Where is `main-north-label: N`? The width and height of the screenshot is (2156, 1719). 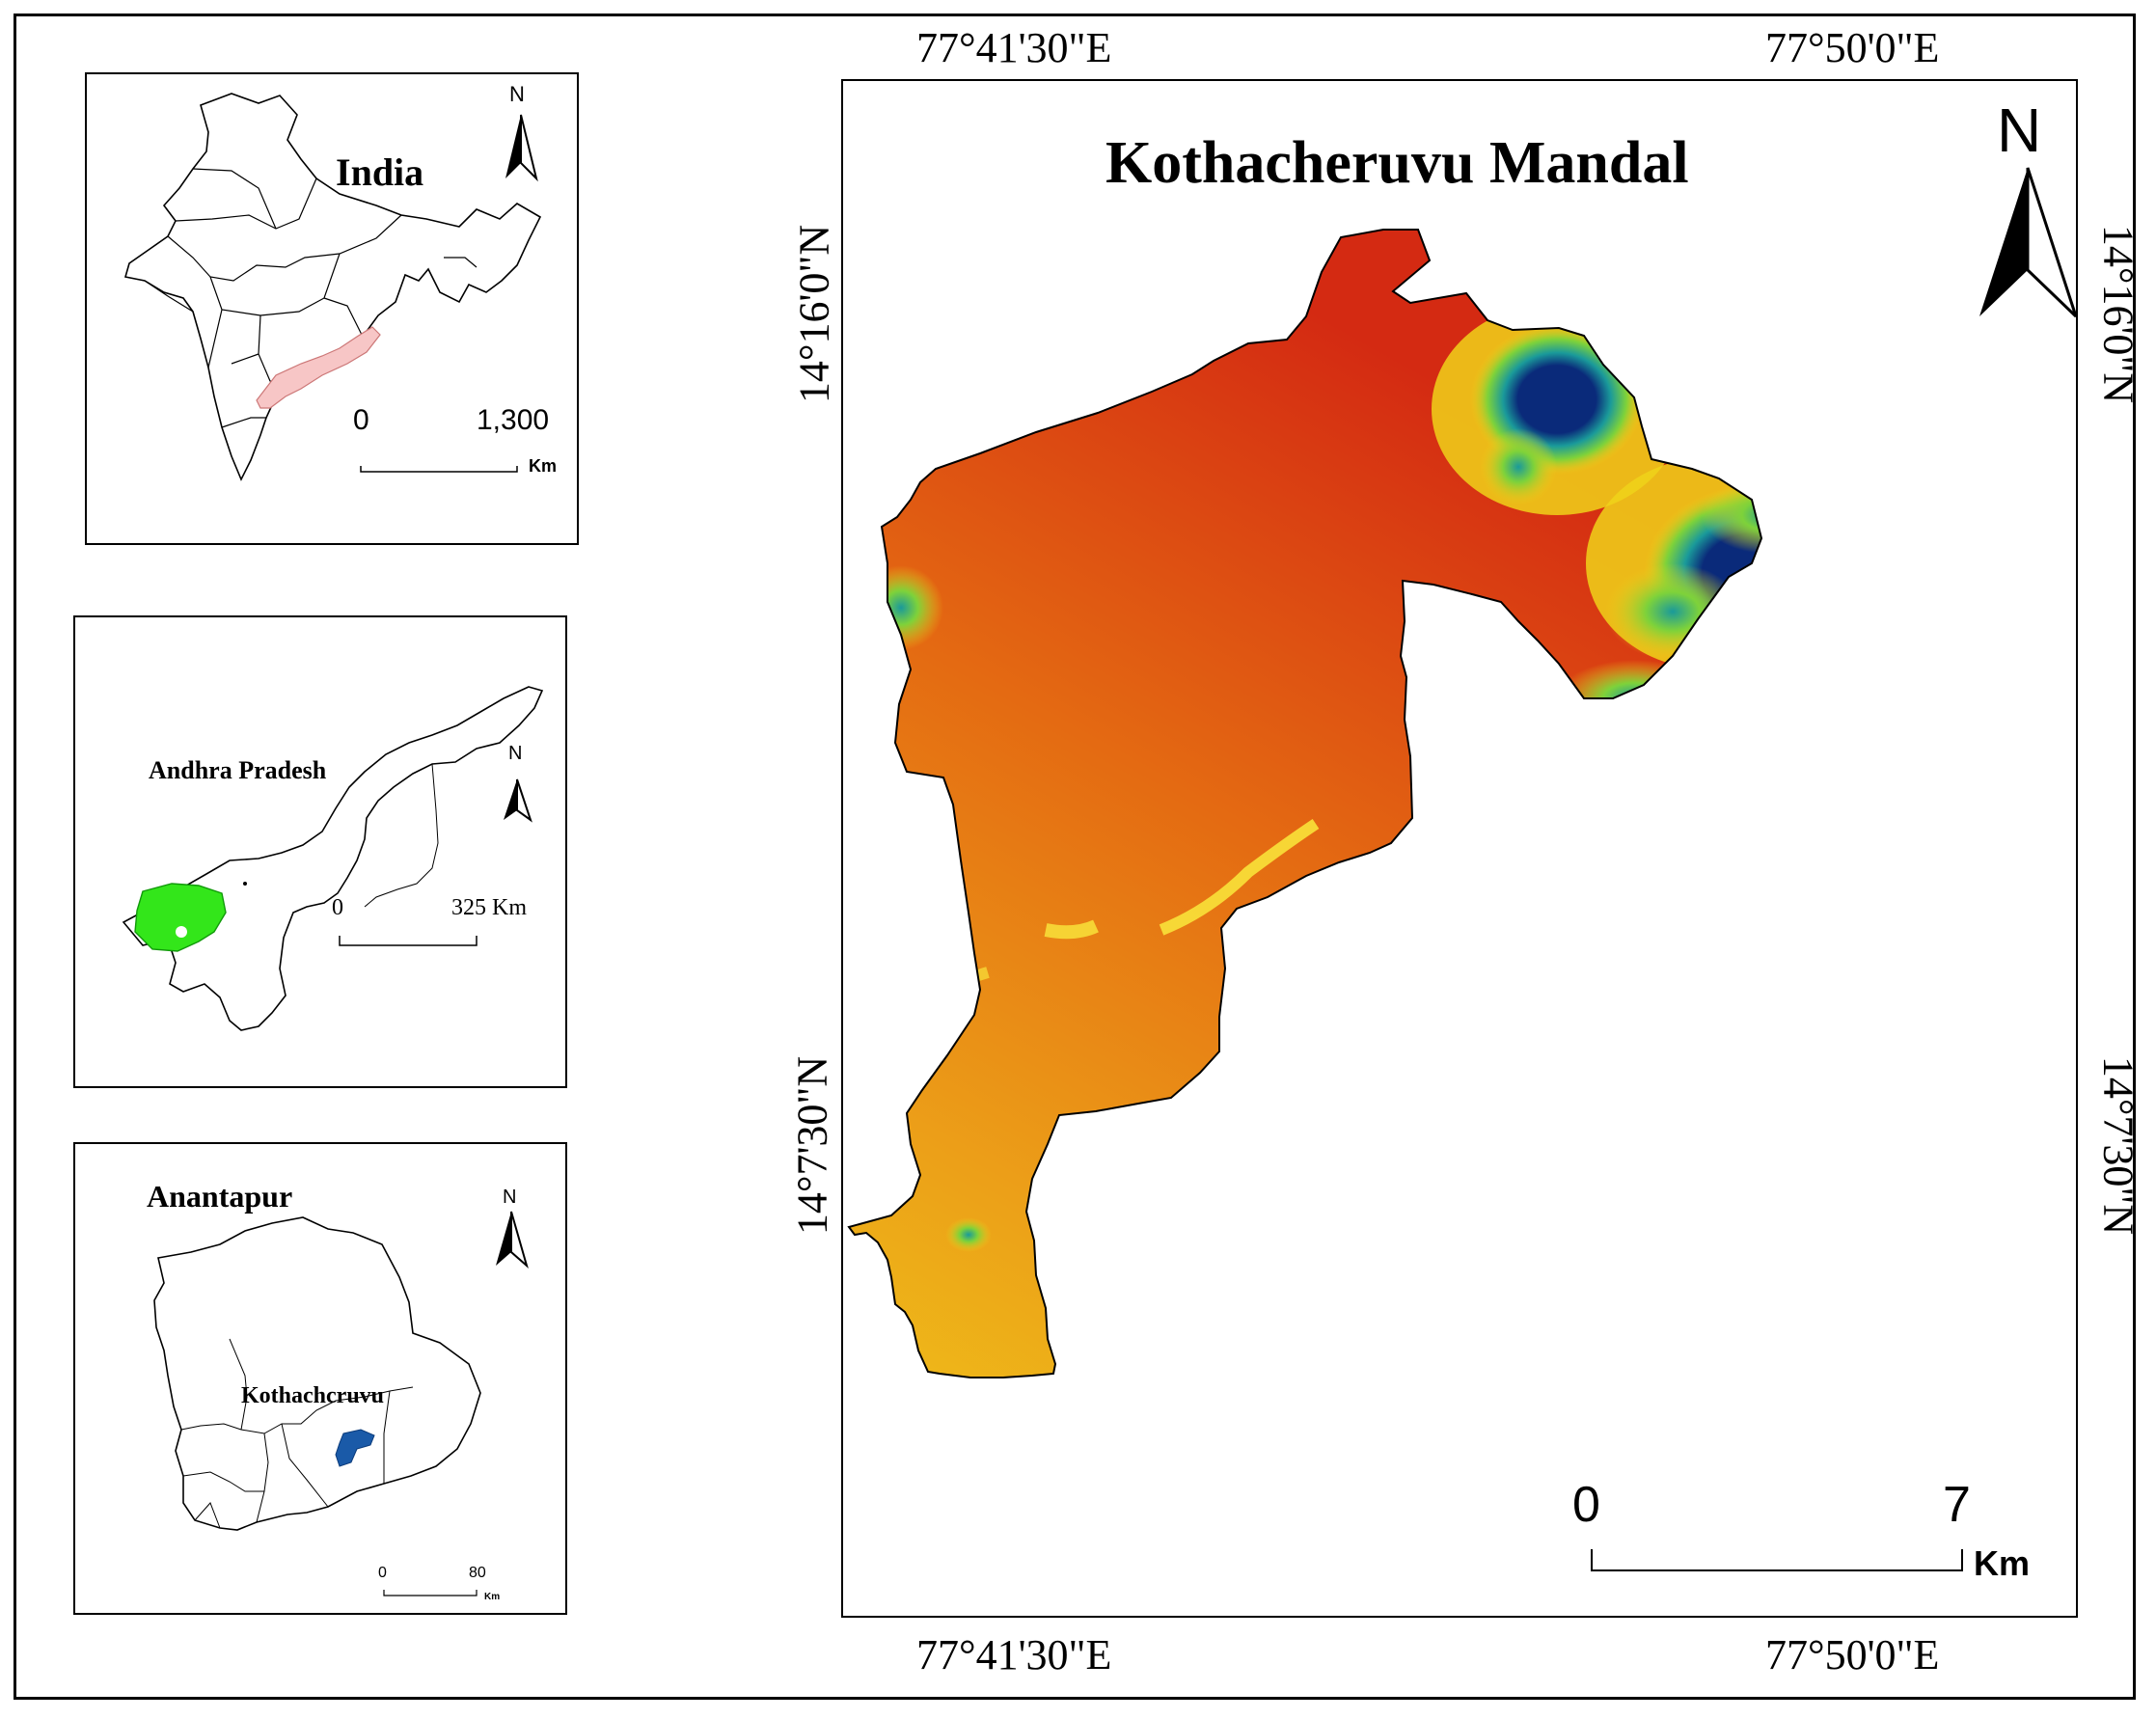 main-north-label: N is located at coordinates (2019, 131).